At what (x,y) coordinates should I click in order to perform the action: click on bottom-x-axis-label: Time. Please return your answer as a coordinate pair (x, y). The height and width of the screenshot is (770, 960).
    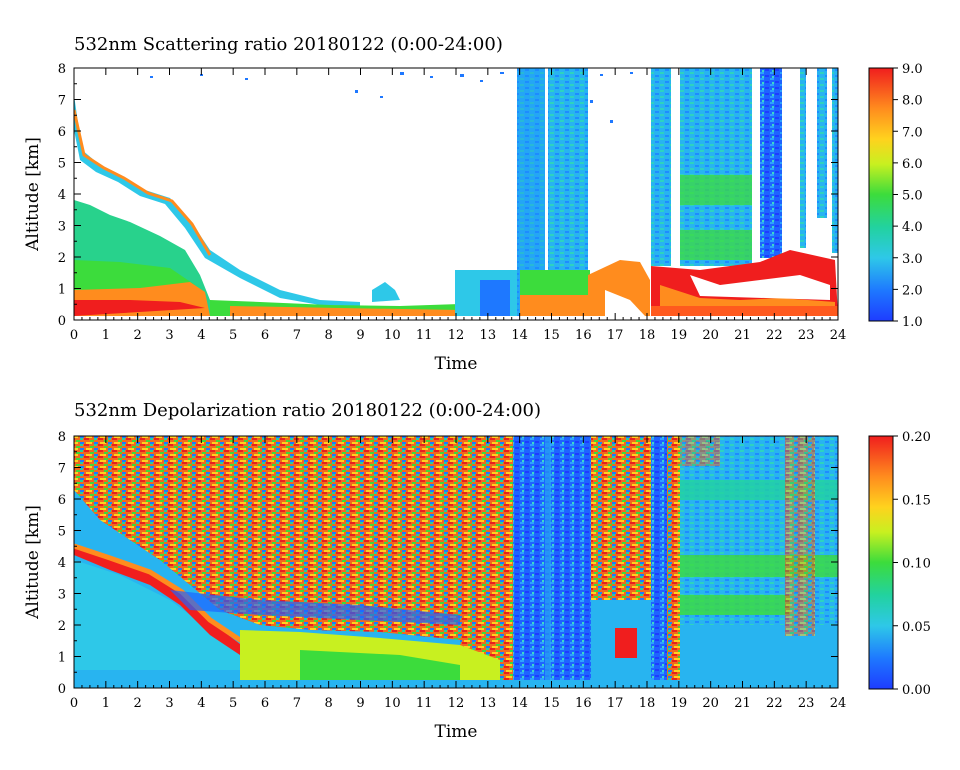
    Looking at the image, I should click on (456, 732).